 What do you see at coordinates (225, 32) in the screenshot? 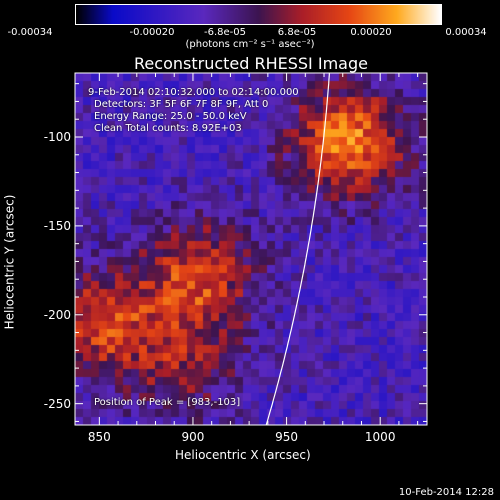
I see `colorbar-tick: -6.8e-05` at bounding box center [225, 32].